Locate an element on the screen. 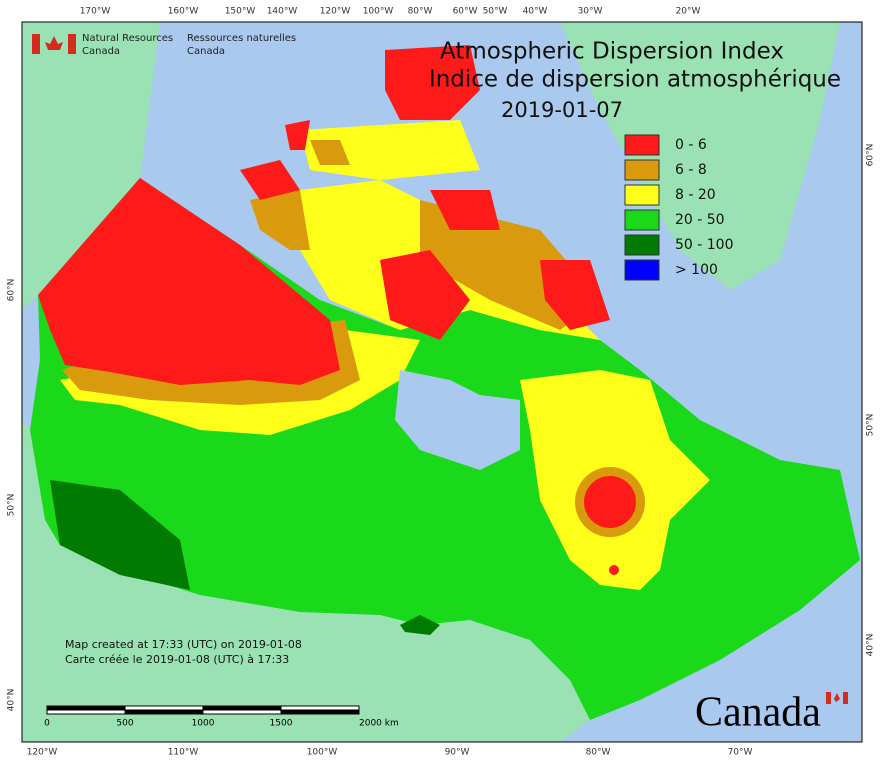 The image size is (880, 760). wordmark: Canada is located at coordinates (758, 713).